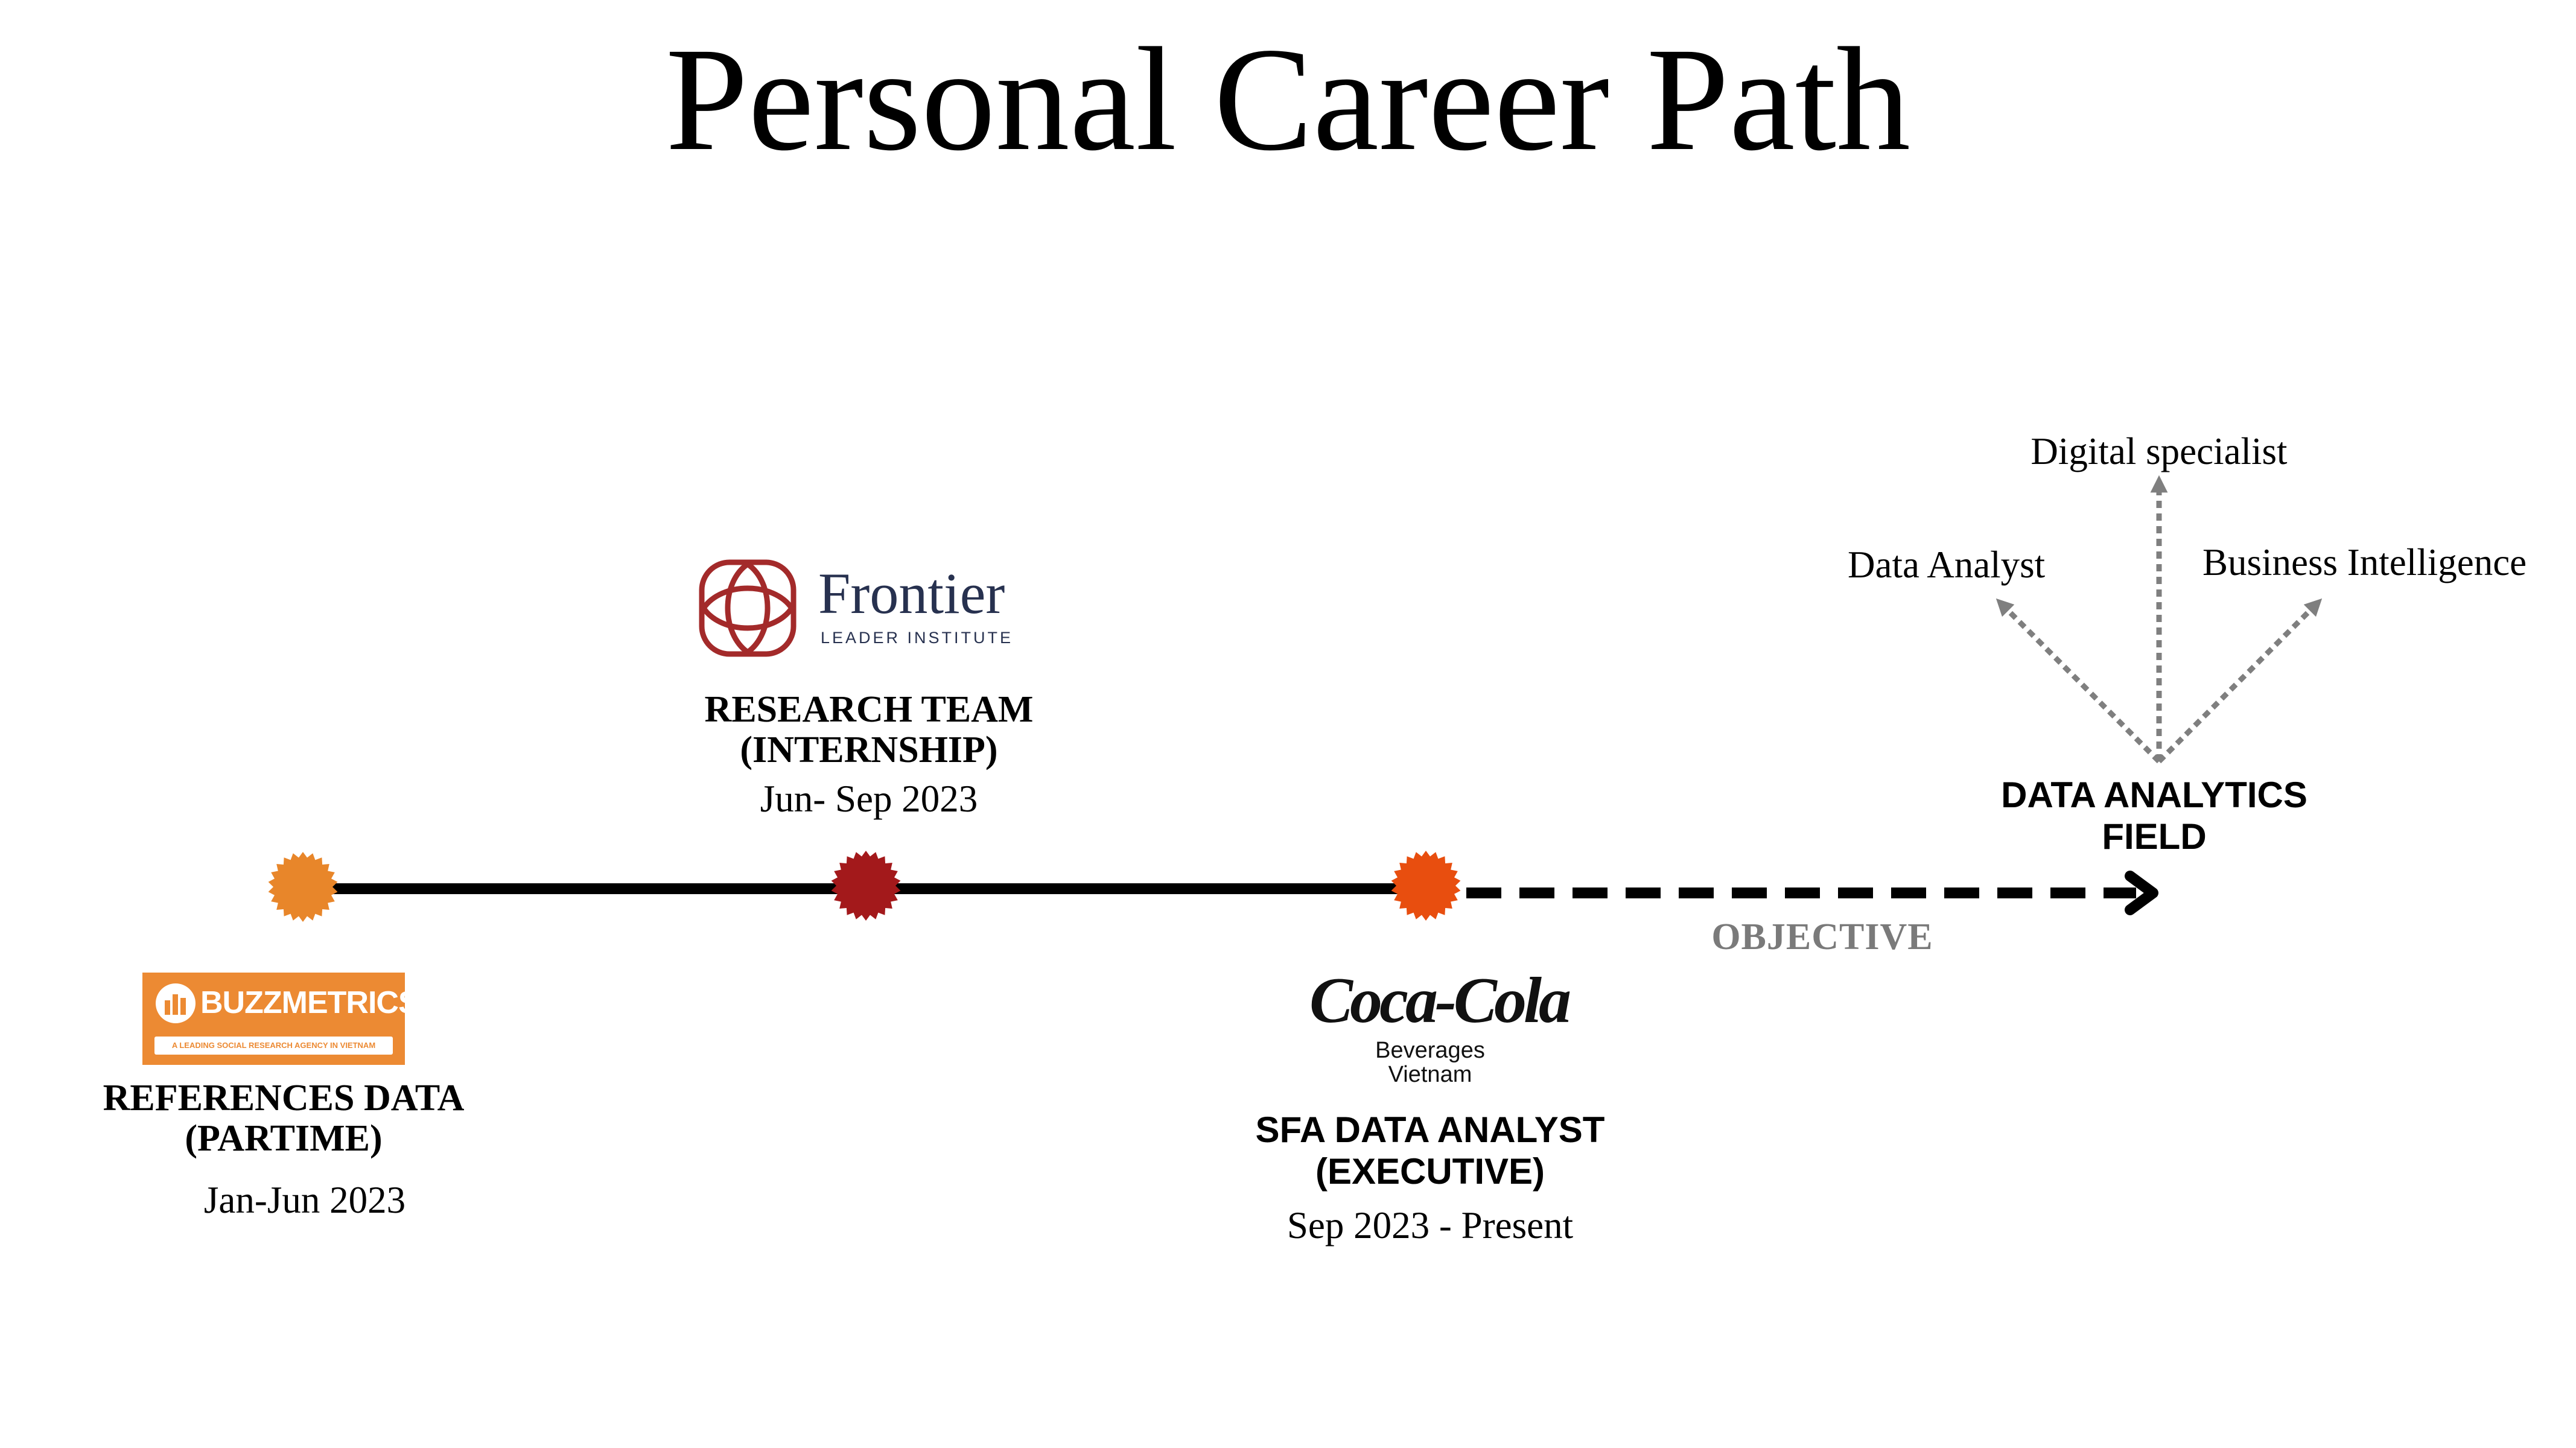 This screenshot has width=2576, height=1448. Describe the element at coordinates (917, 638) in the screenshot. I see `frontier-logo-tagline: LEADER INSTITUTE` at that location.